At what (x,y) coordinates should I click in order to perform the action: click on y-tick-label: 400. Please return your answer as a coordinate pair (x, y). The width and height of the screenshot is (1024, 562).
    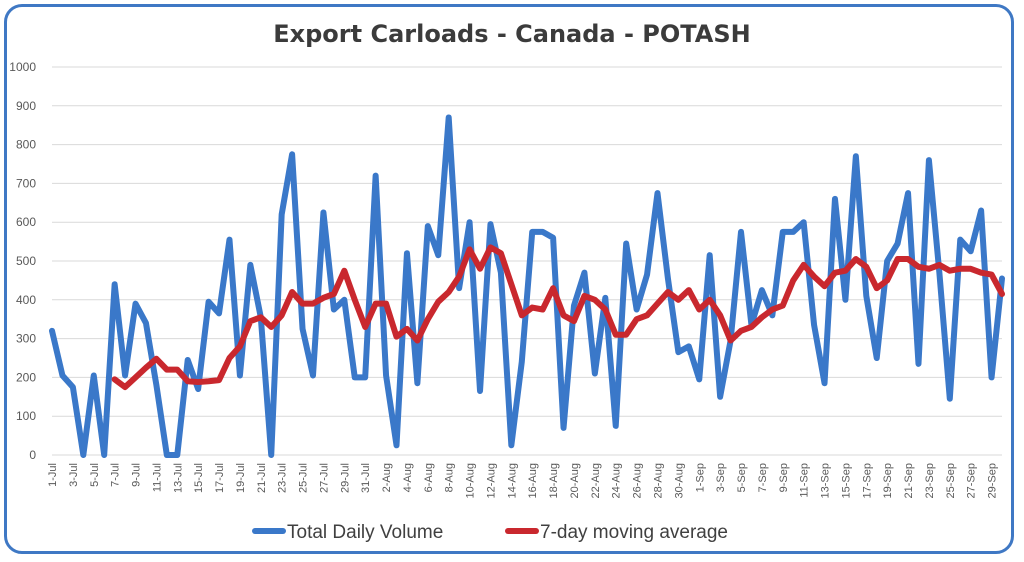
    Looking at the image, I should click on (26, 300).